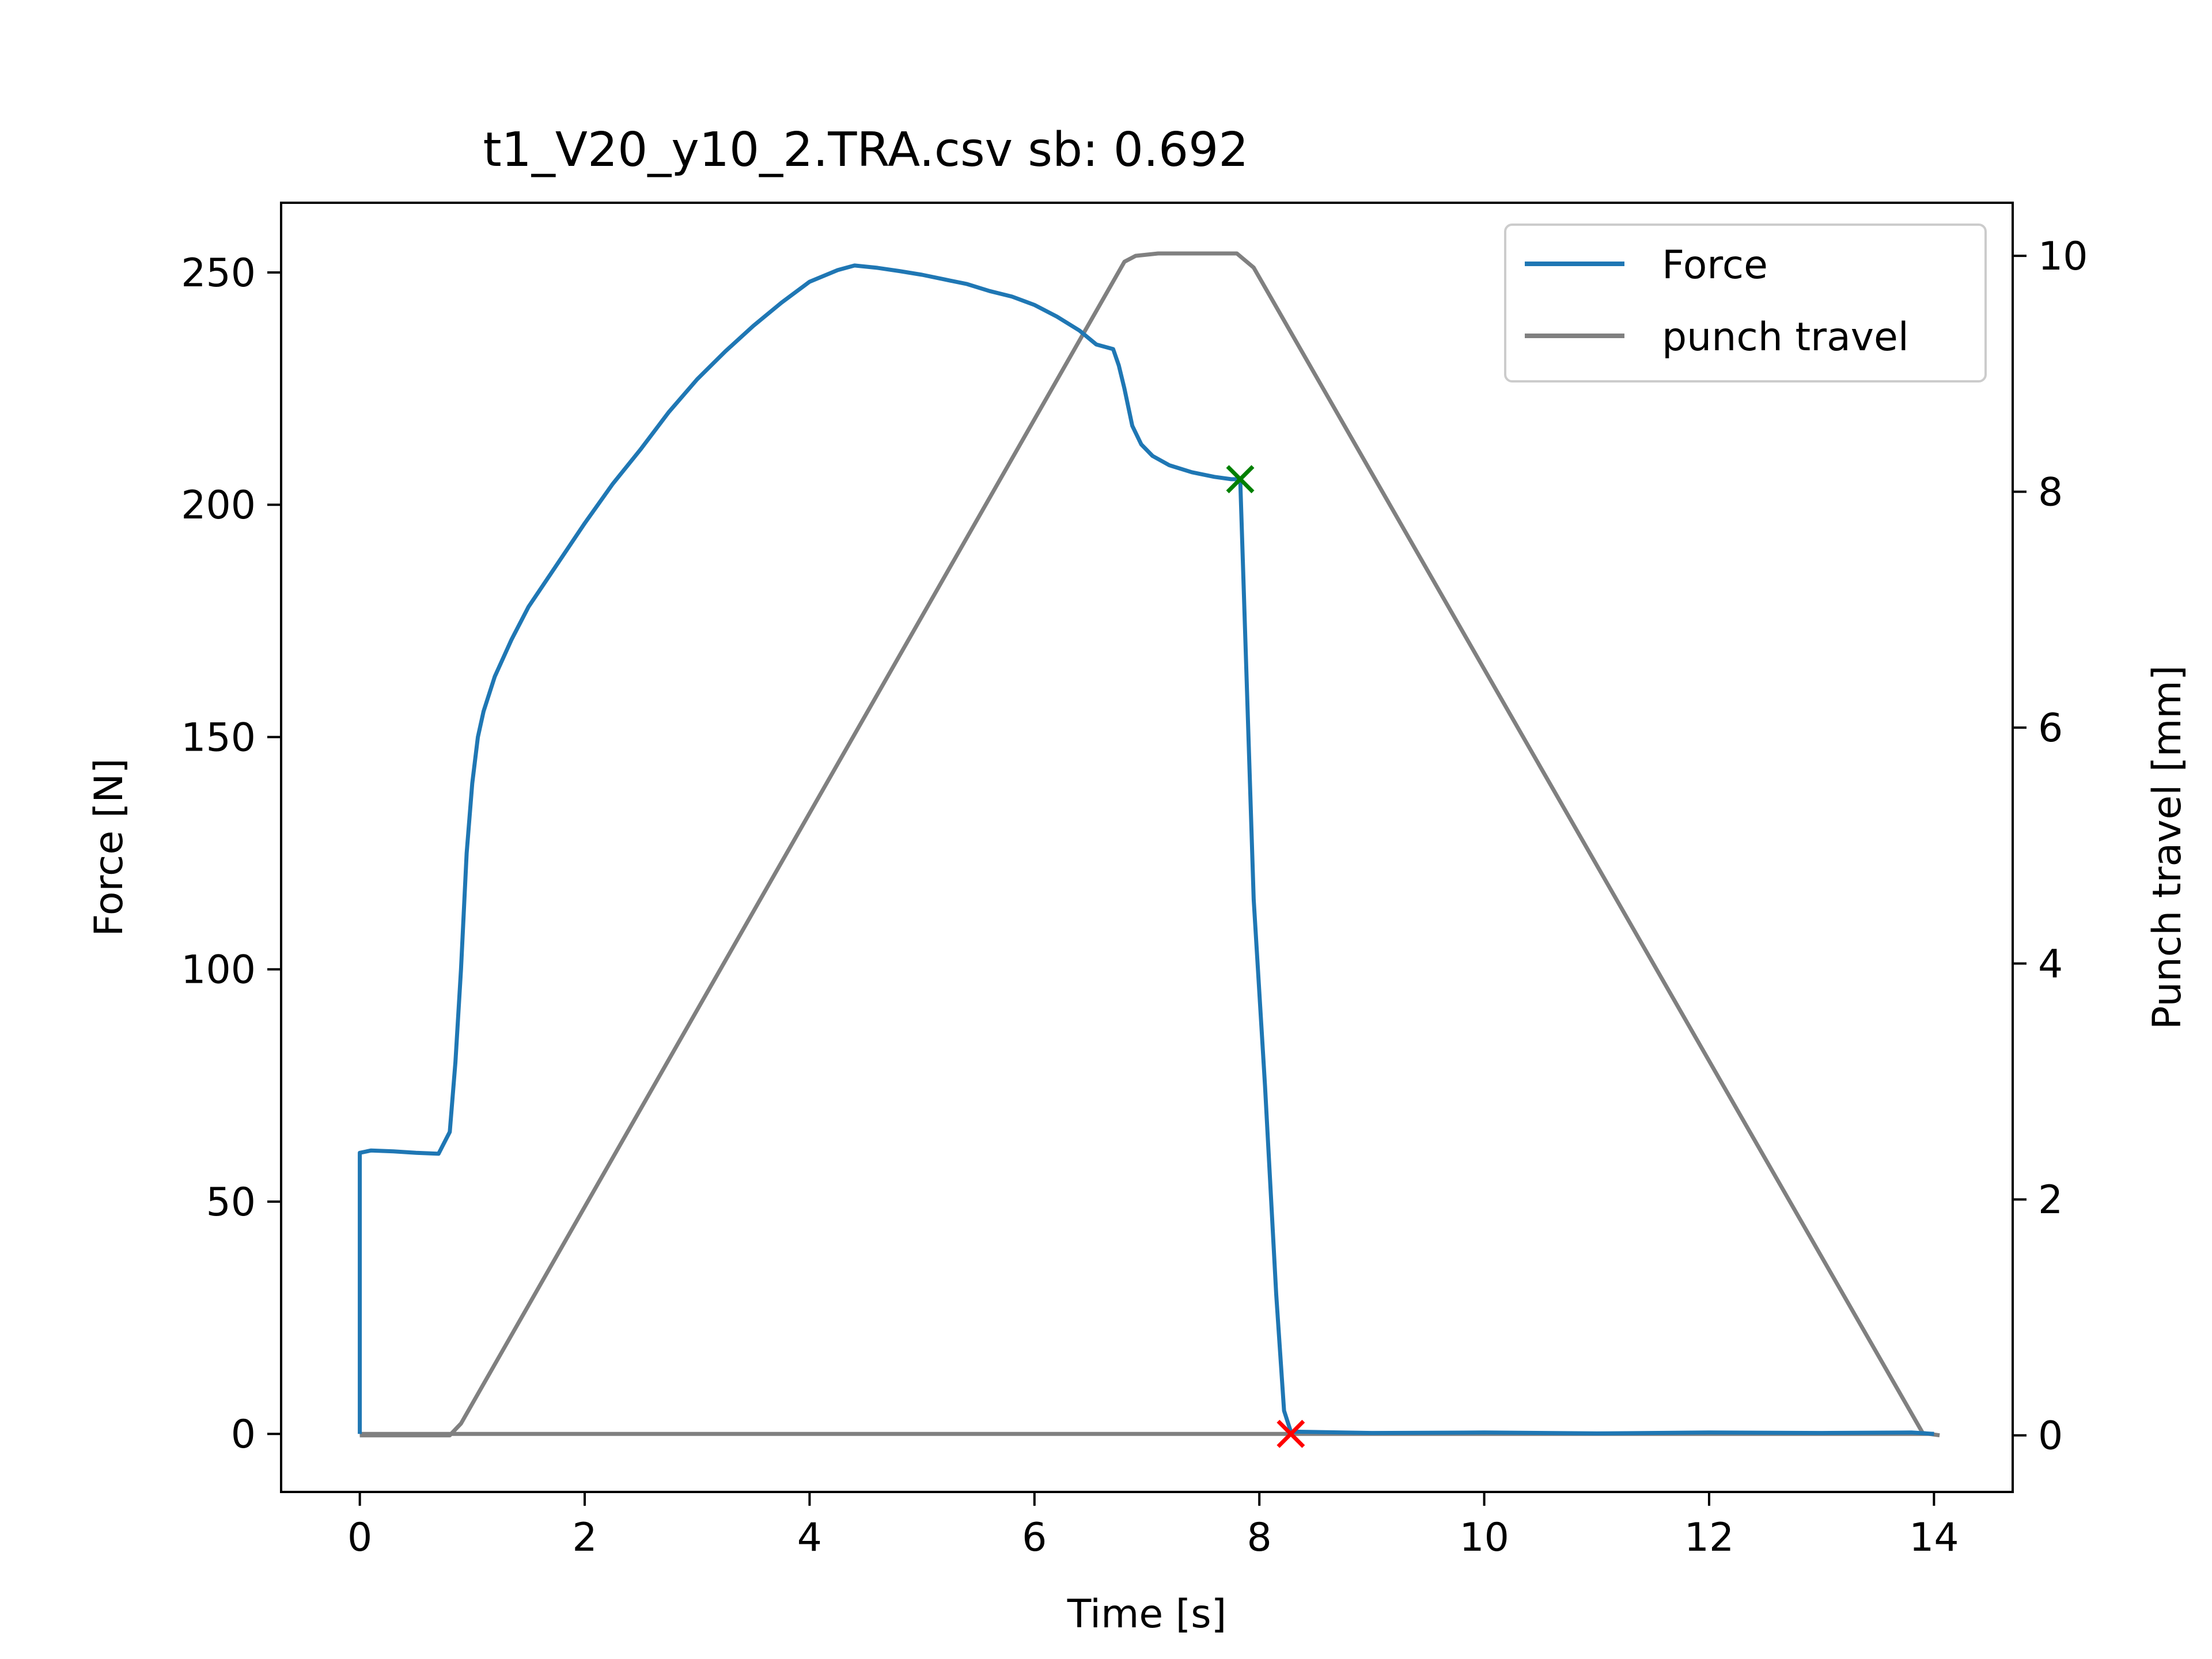  What do you see at coordinates (809, 1537) in the screenshot?
I see `x-tick-label: 4` at bounding box center [809, 1537].